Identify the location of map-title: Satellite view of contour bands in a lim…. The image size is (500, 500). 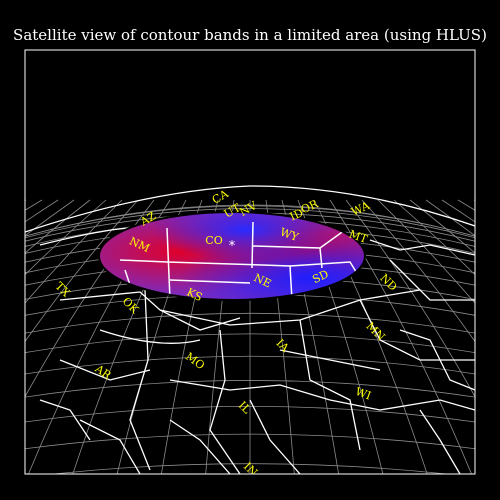
(250, 35).